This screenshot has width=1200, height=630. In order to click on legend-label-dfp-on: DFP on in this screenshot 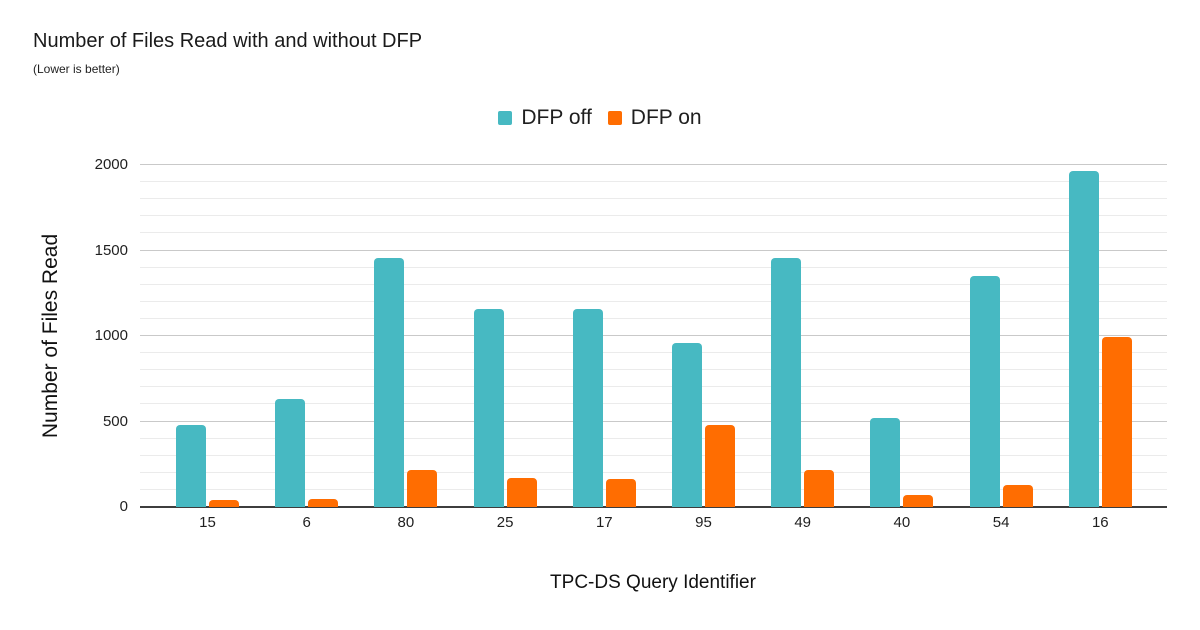, I will do `click(666, 117)`.